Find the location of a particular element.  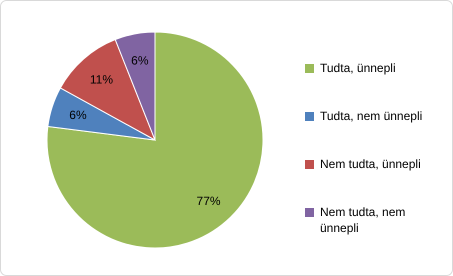

legend-label: Nem tudta, nem ünnepli is located at coordinates (363, 220).